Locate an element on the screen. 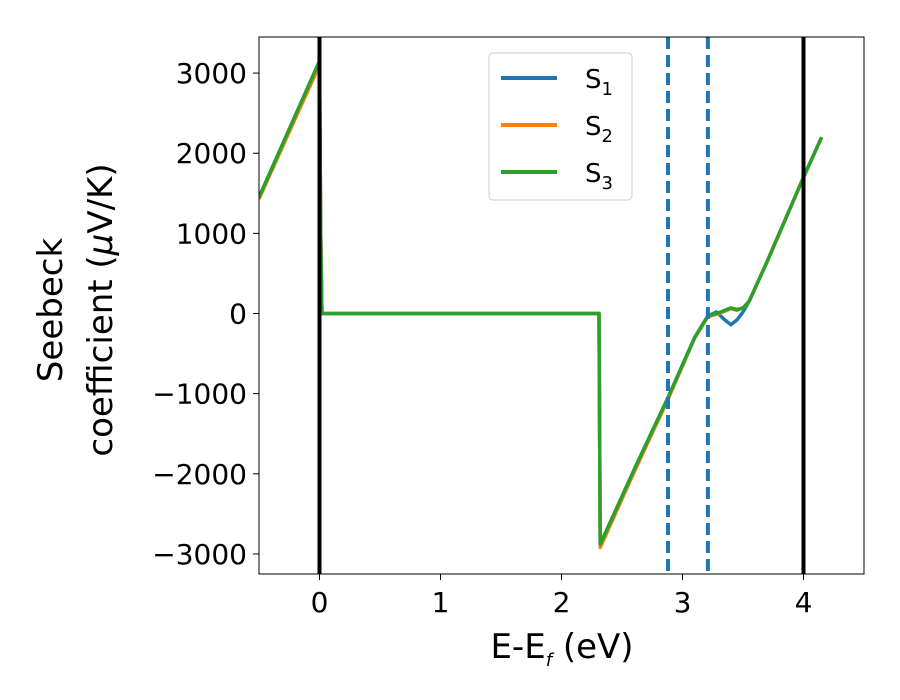 The width and height of the screenshot is (900, 700). legend: S1 S2 S3 is located at coordinates (560, 126).